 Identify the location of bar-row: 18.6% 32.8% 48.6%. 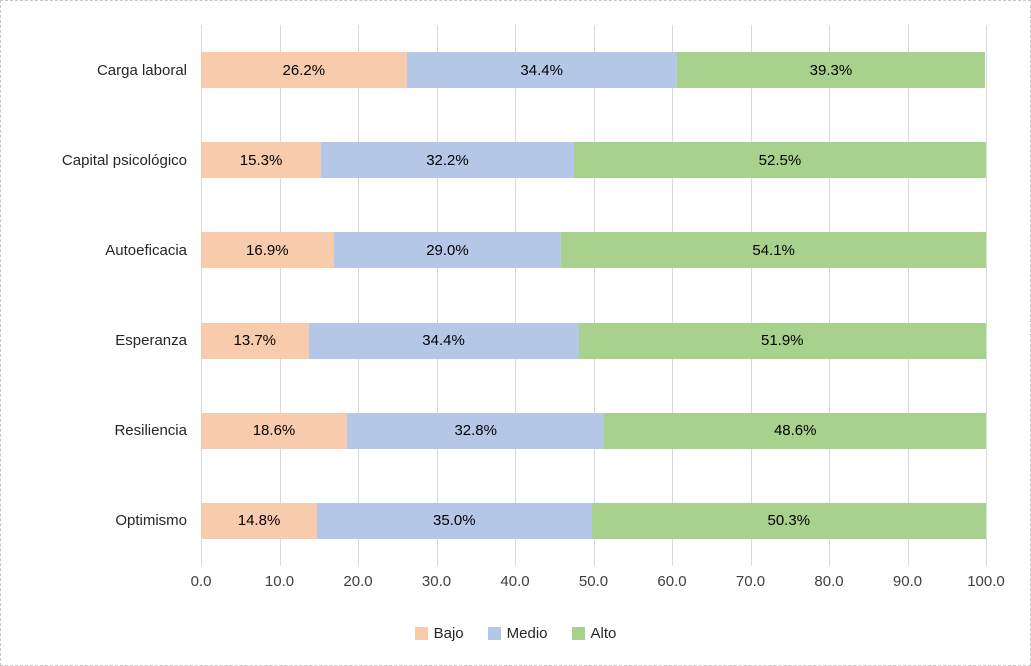
(593, 430).